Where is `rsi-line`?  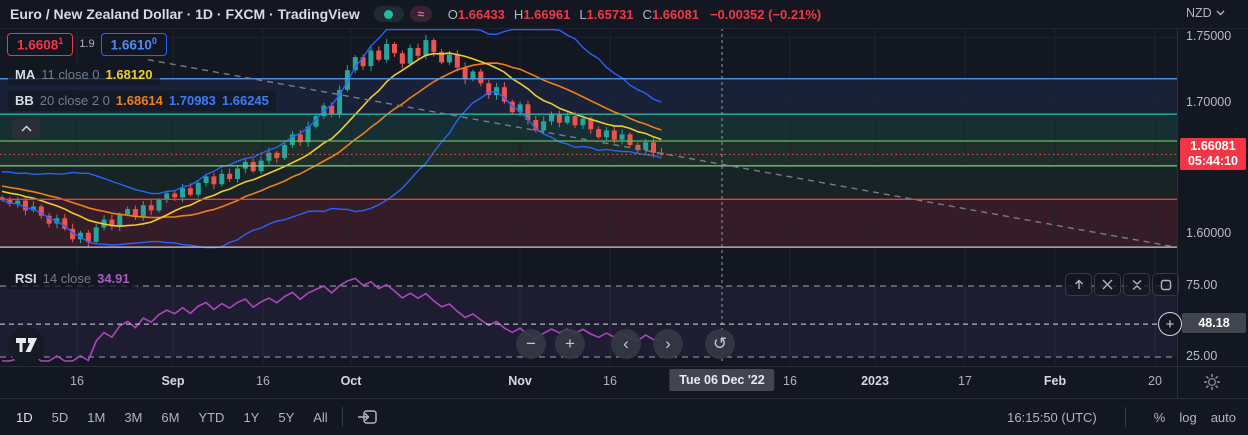 rsi-line is located at coordinates (332, 319).